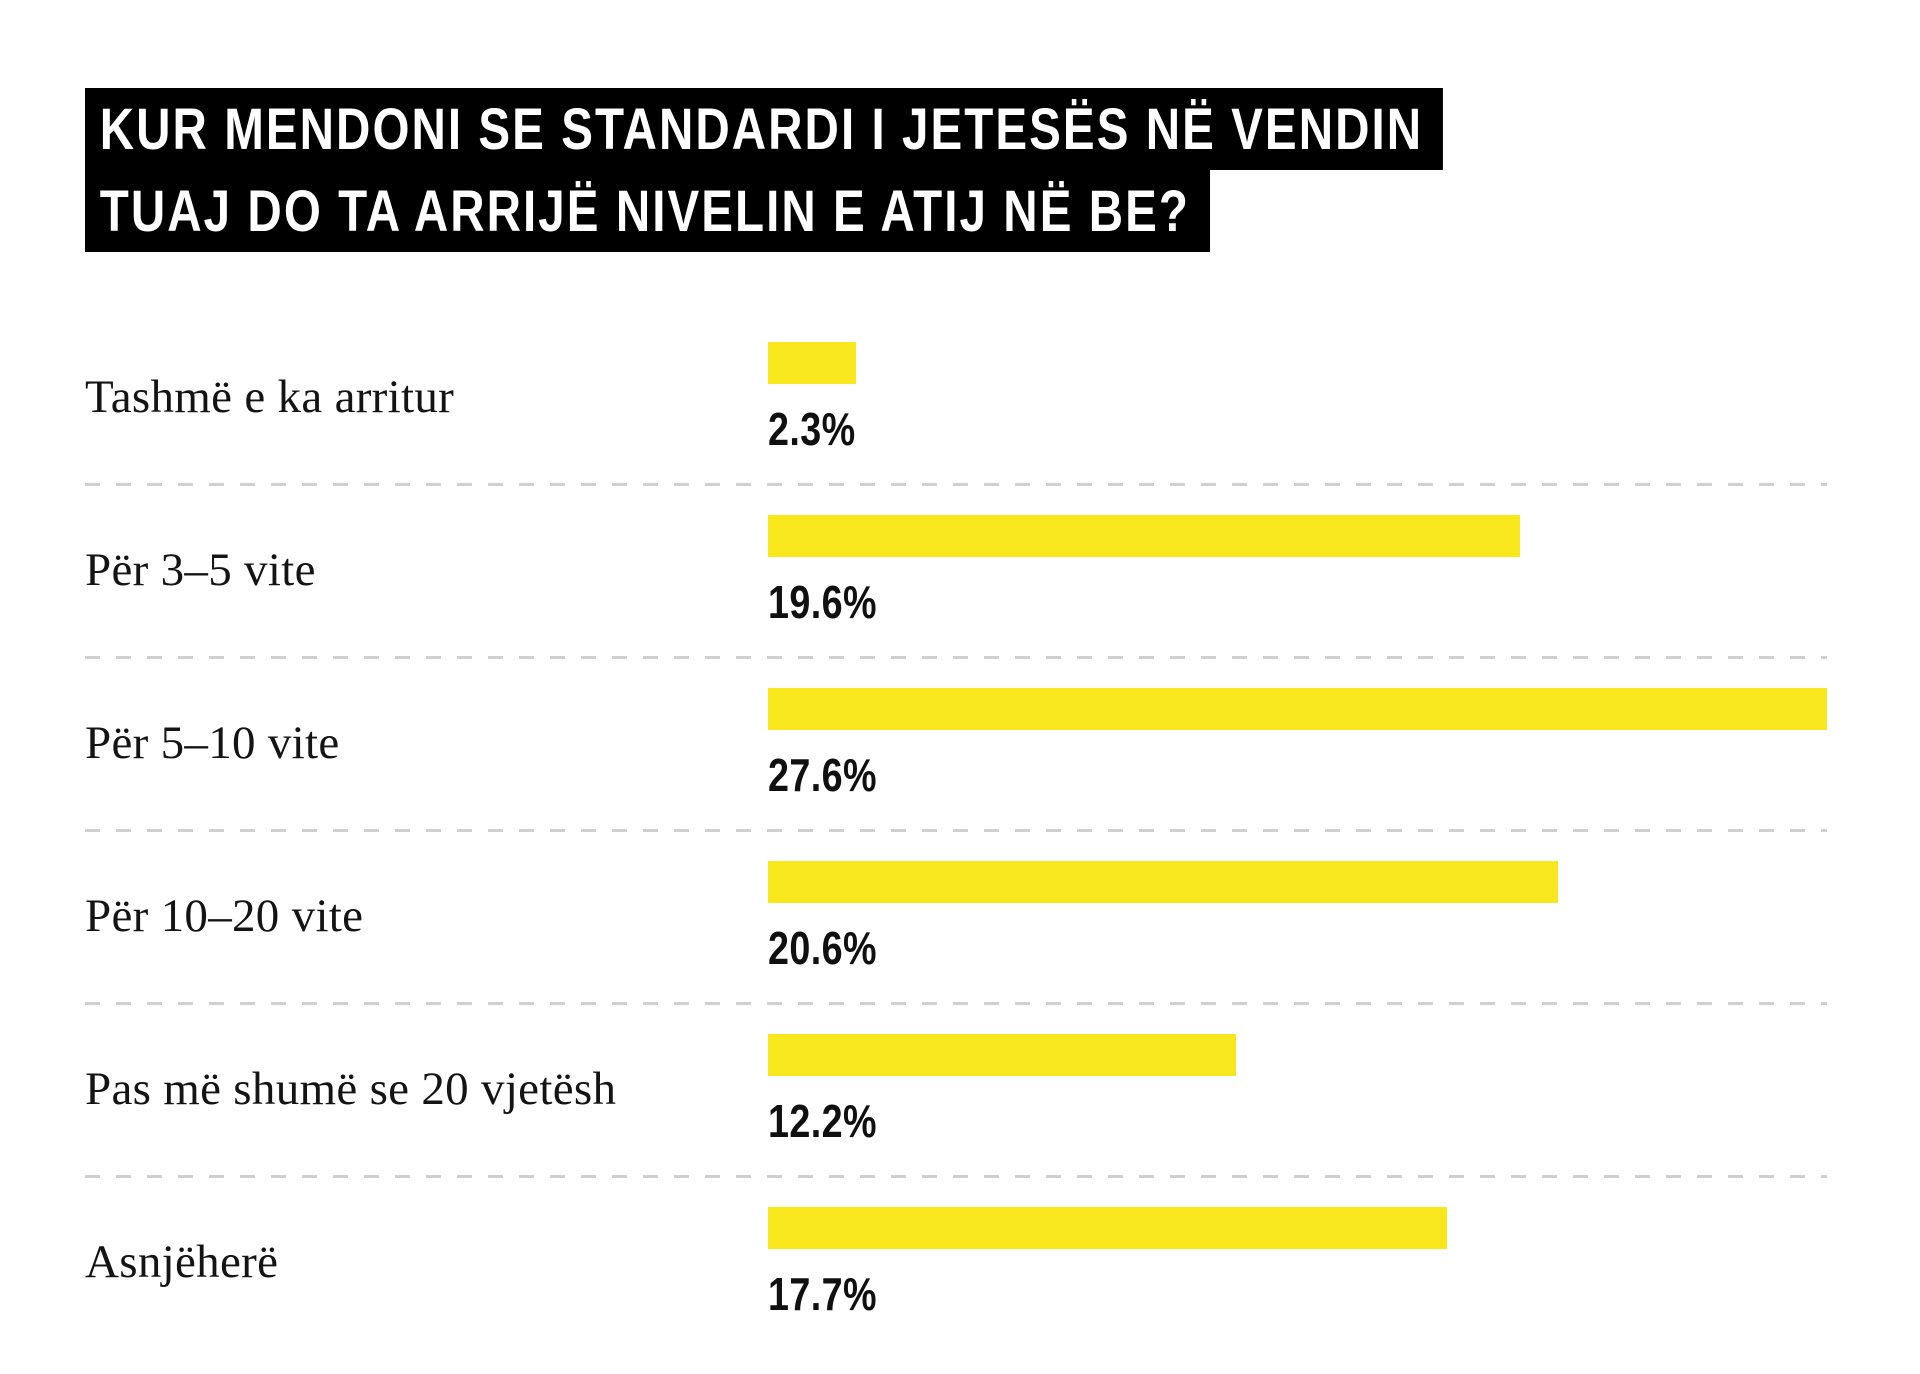 The width and height of the screenshot is (1920, 1374). Describe the element at coordinates (823, 1120) in the screenshot. I see `value-label: 12.2%` at that location.